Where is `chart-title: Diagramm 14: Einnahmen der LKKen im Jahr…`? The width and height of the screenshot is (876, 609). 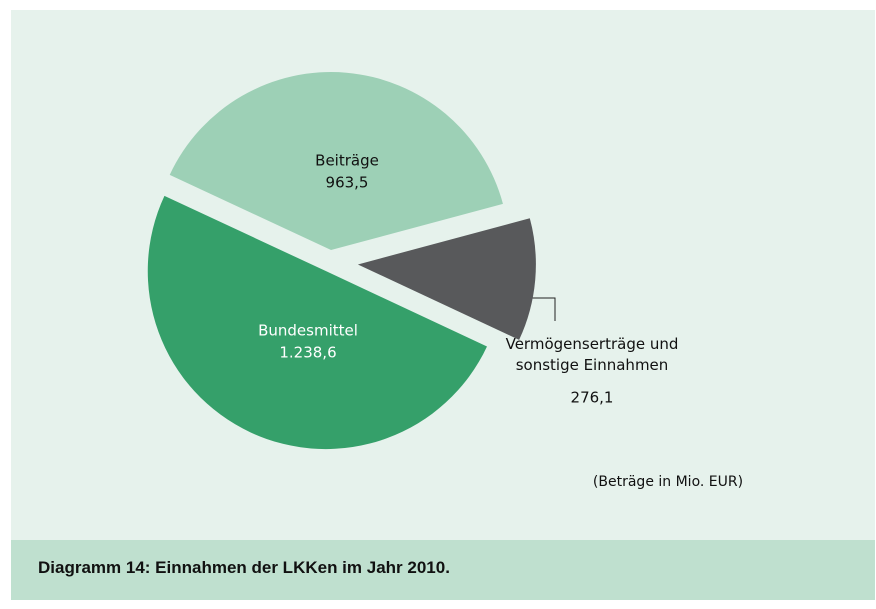
chart-title: Diagramm 14: Einnahmen der LKKen im Jahr… is located at coordinates (244, 567).